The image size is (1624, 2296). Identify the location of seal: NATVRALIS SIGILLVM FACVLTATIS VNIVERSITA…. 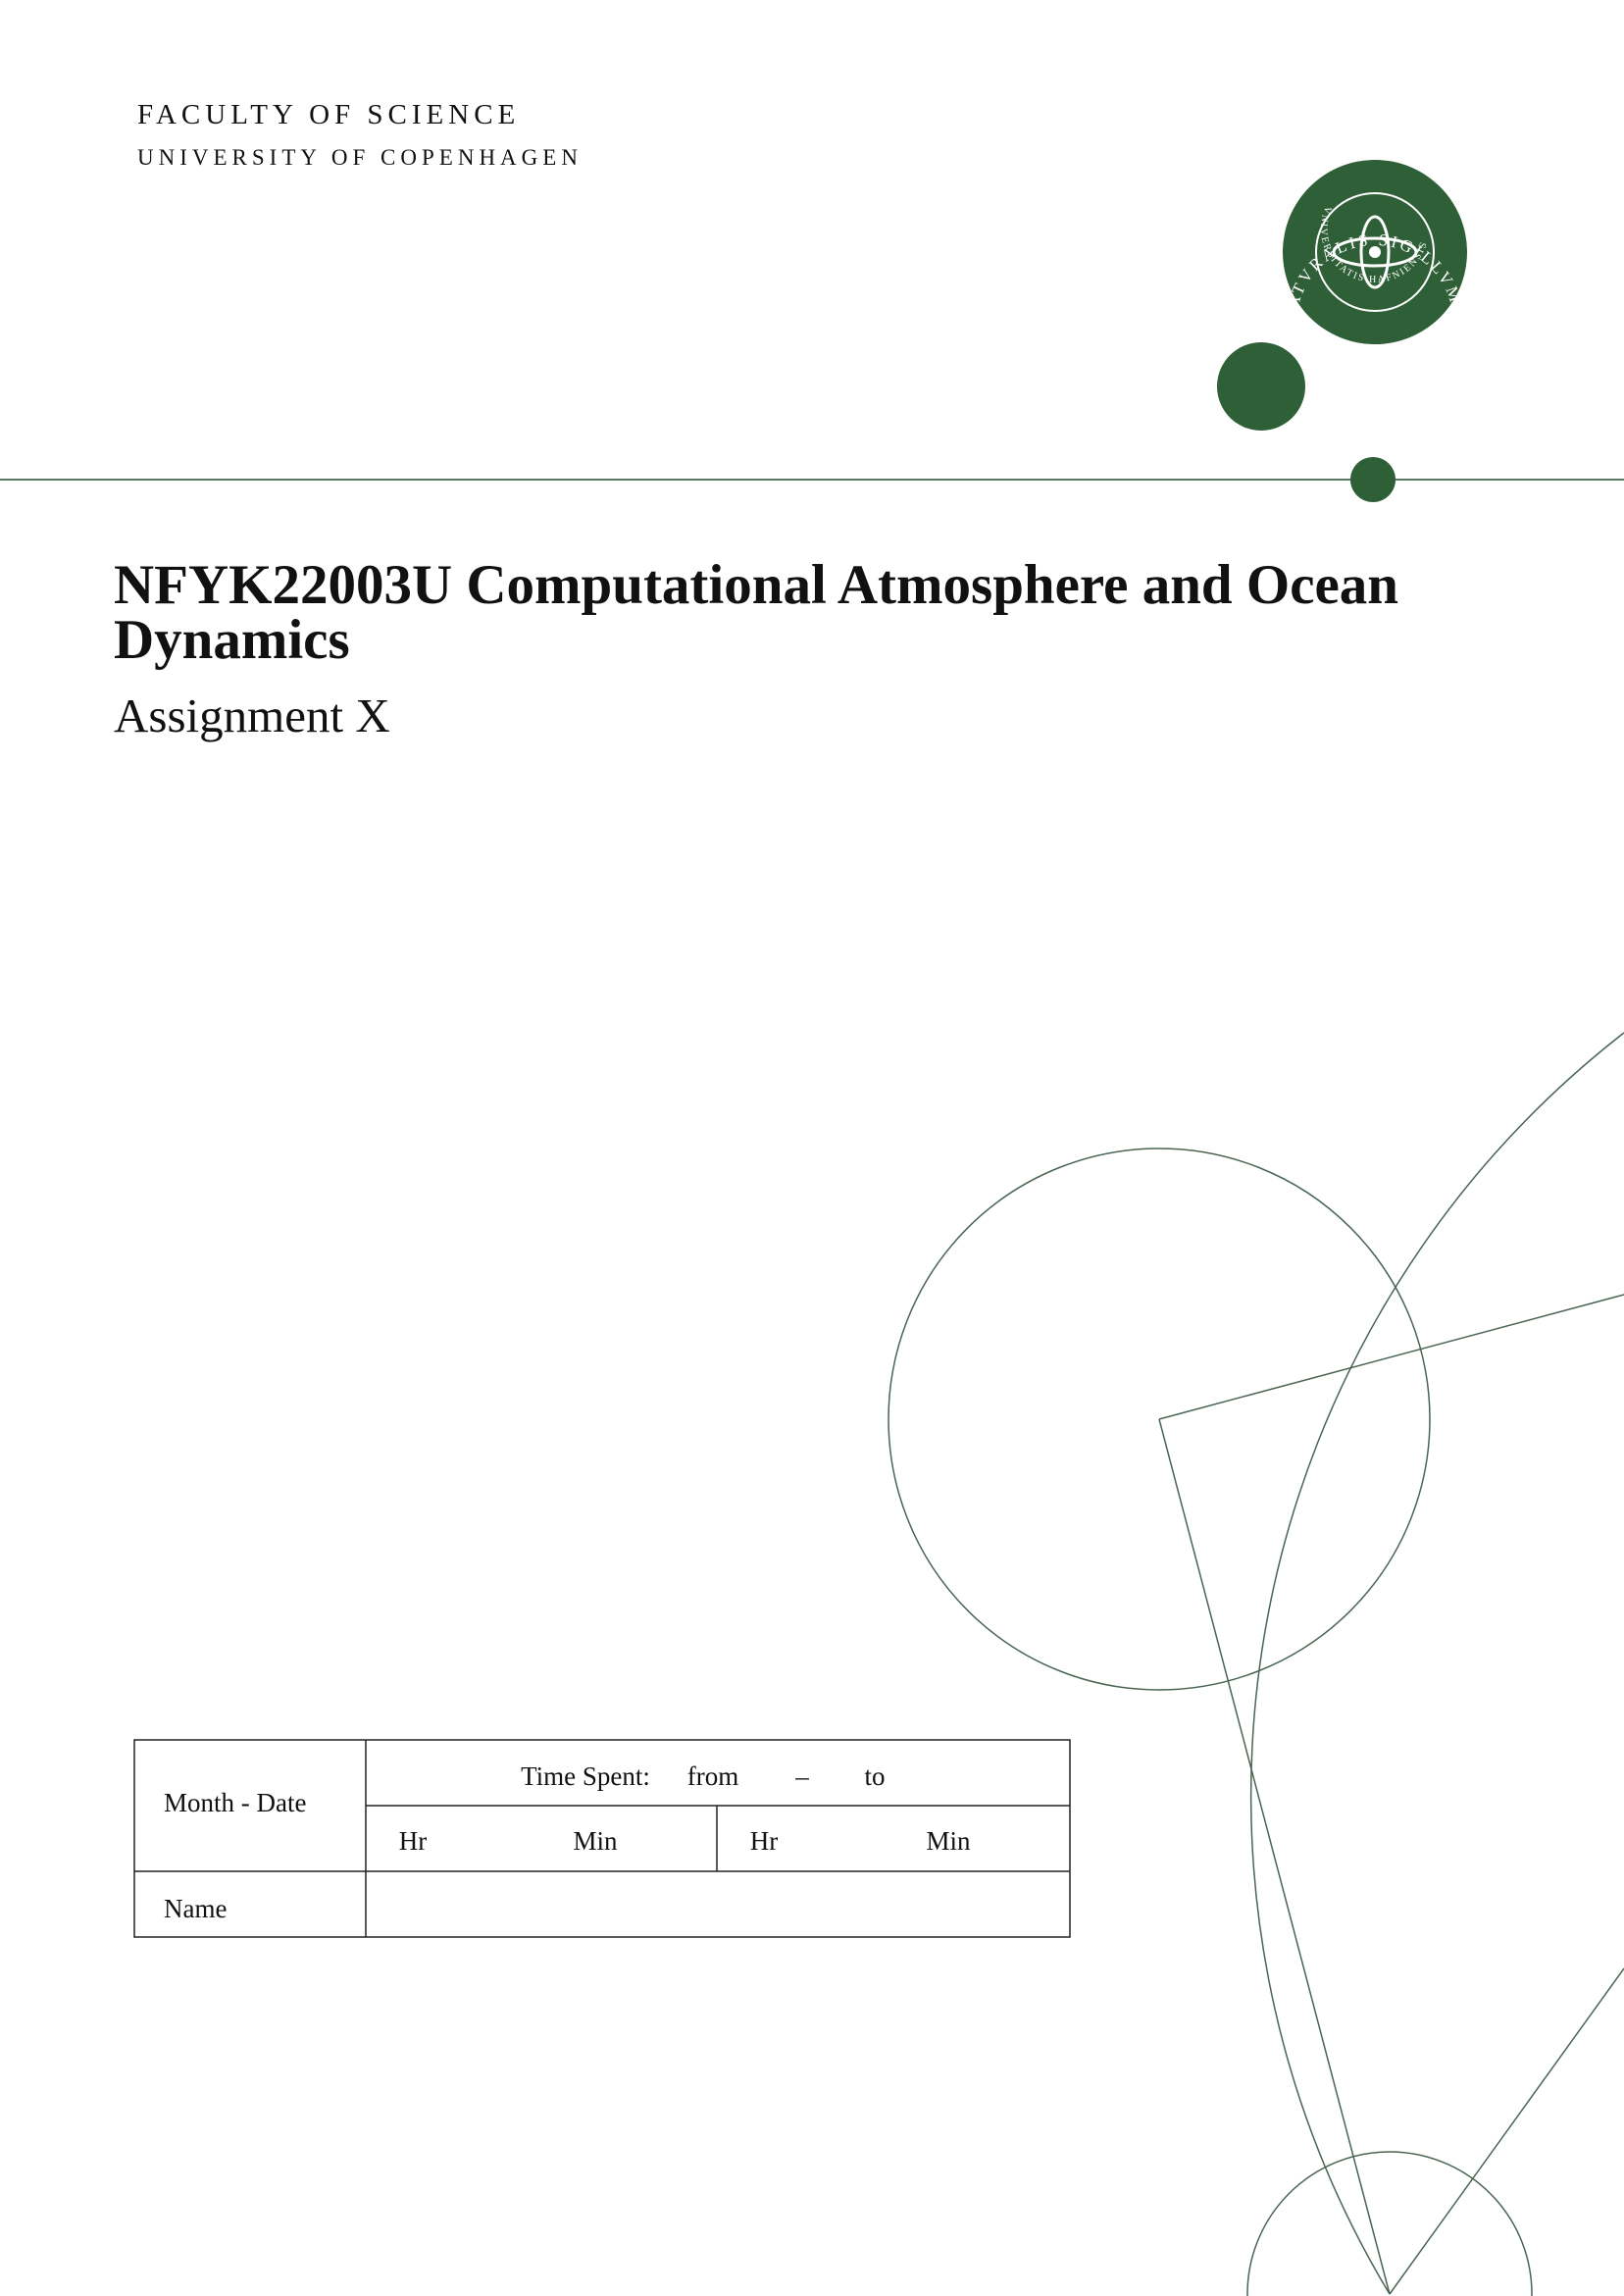
(733, 172).